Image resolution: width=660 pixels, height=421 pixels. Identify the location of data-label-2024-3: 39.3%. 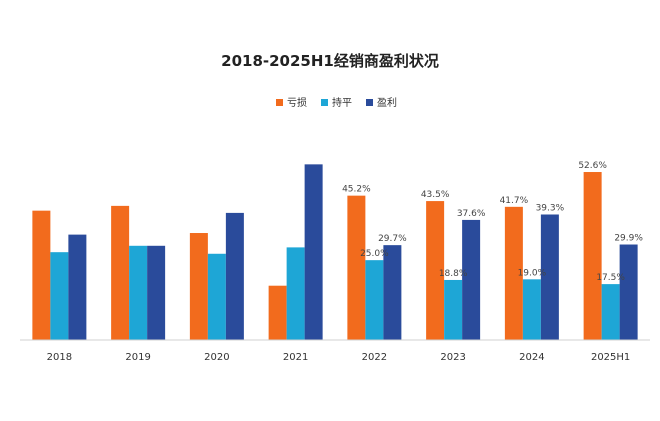
(550, 208).